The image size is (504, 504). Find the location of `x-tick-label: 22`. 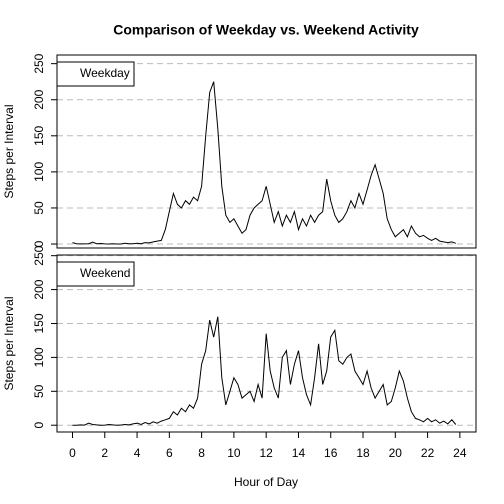

x-tick-label: 22 is located at coordinates (428, 453).